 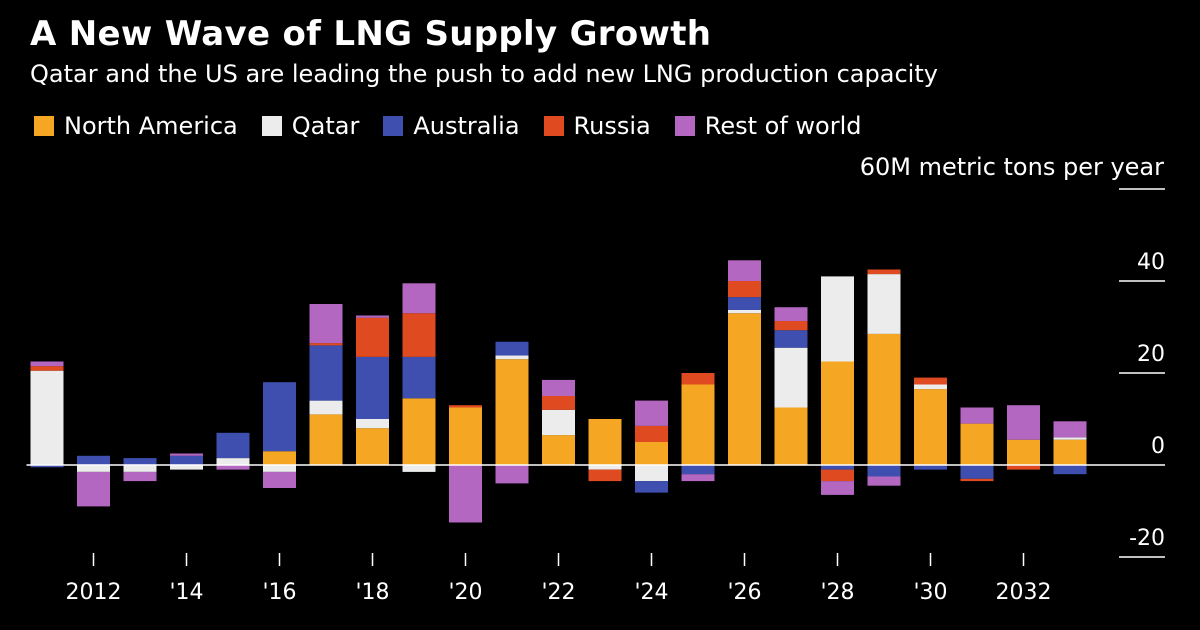 I want to click on bar-australia-2014, so click(x=186, y=460).